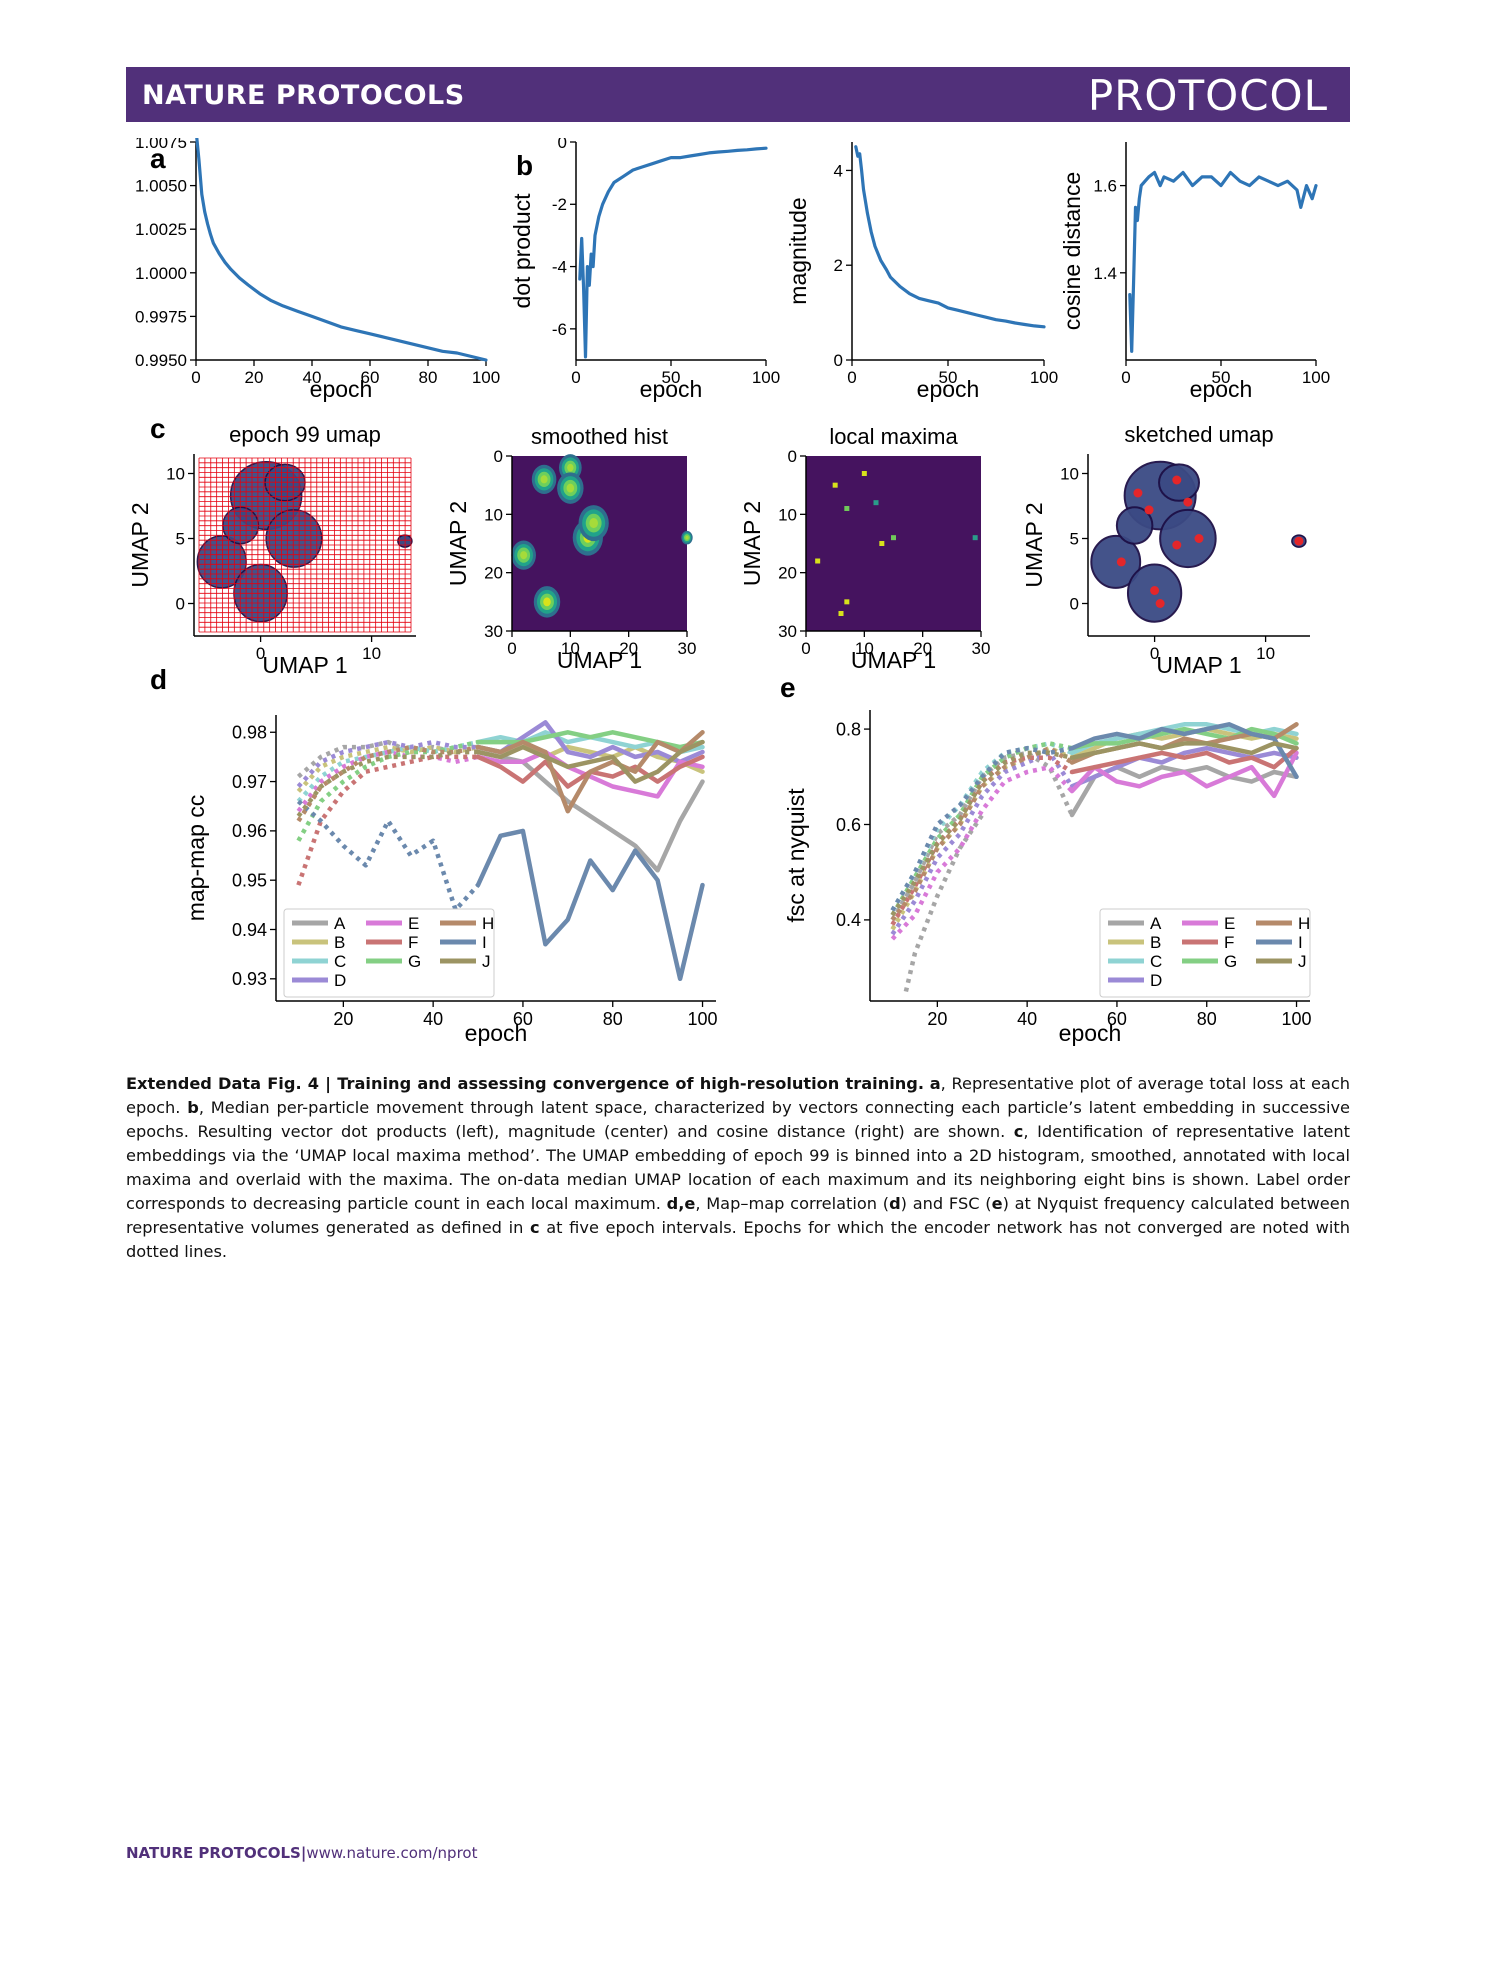 The image size is (1489, 1978). Describe the element at coordinates (339, 942) in the screenshot. I see `chart-d-legend-label: B` at that location.